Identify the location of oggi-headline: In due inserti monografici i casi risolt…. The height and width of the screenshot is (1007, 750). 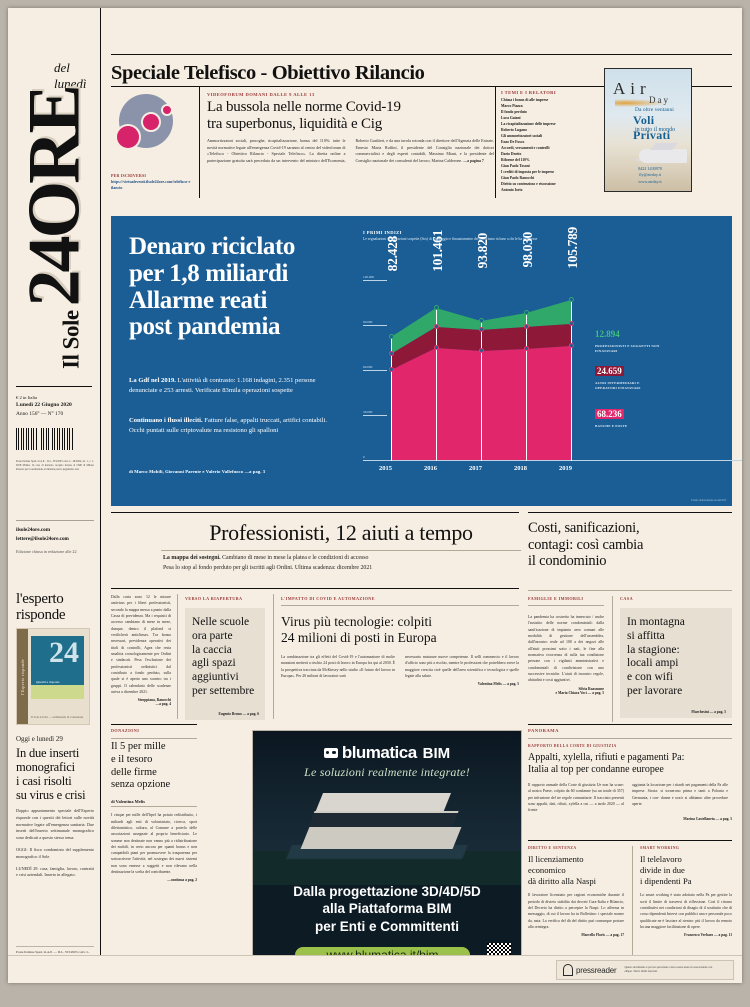
(51, 774).